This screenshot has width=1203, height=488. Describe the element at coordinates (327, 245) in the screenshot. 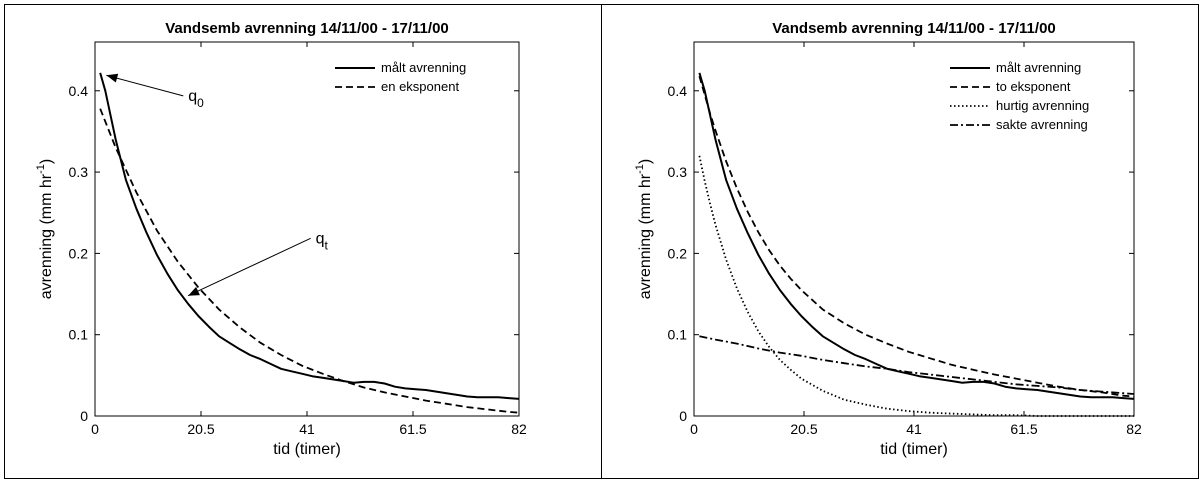

I see `annotation-label-subscript: t` at that location.